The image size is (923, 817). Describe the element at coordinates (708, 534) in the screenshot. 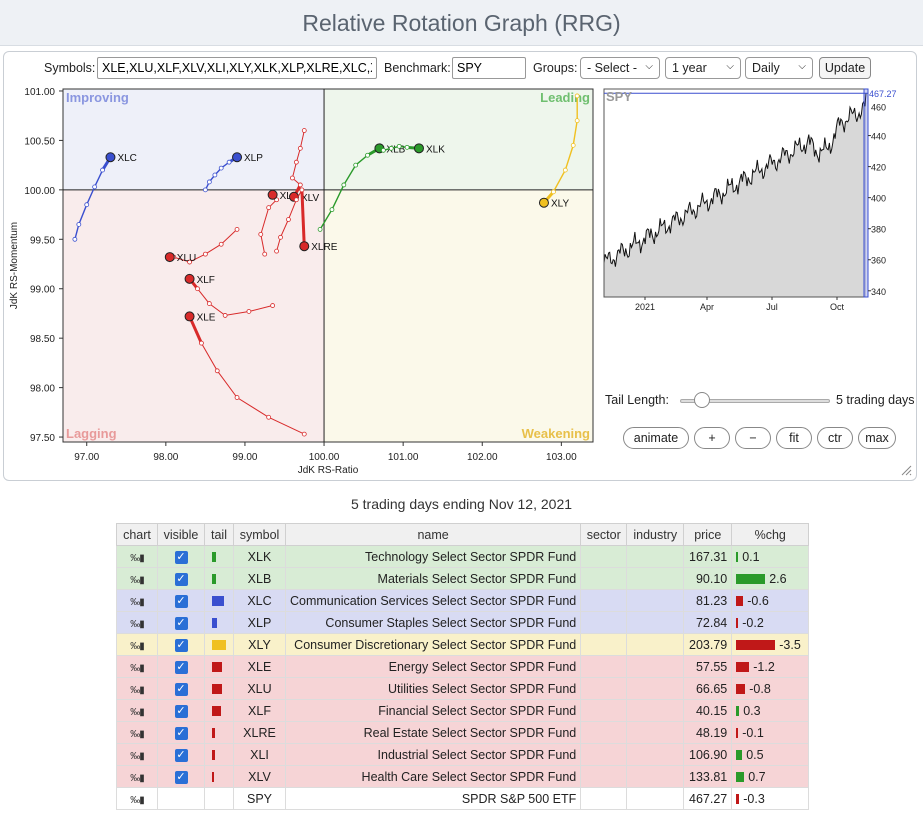

I see `header-price: price` at that location.